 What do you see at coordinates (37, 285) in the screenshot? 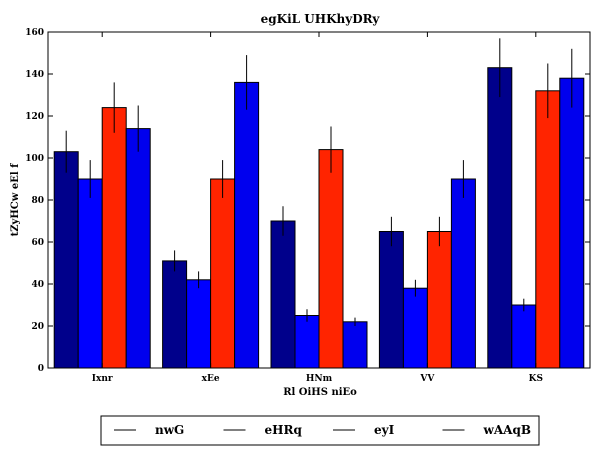
I see `y-tick-label: 40` at bounding box center [37, 285].